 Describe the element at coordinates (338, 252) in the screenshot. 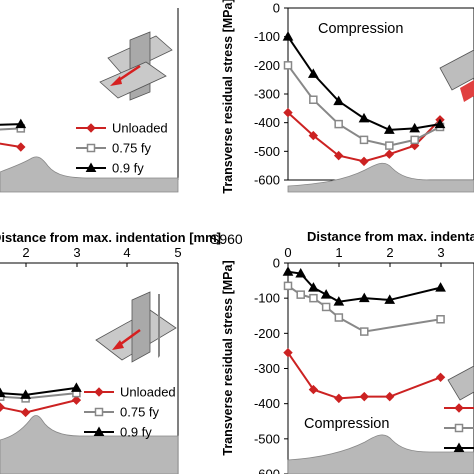

I see `br-x-tick-label-1: 1` at that location.